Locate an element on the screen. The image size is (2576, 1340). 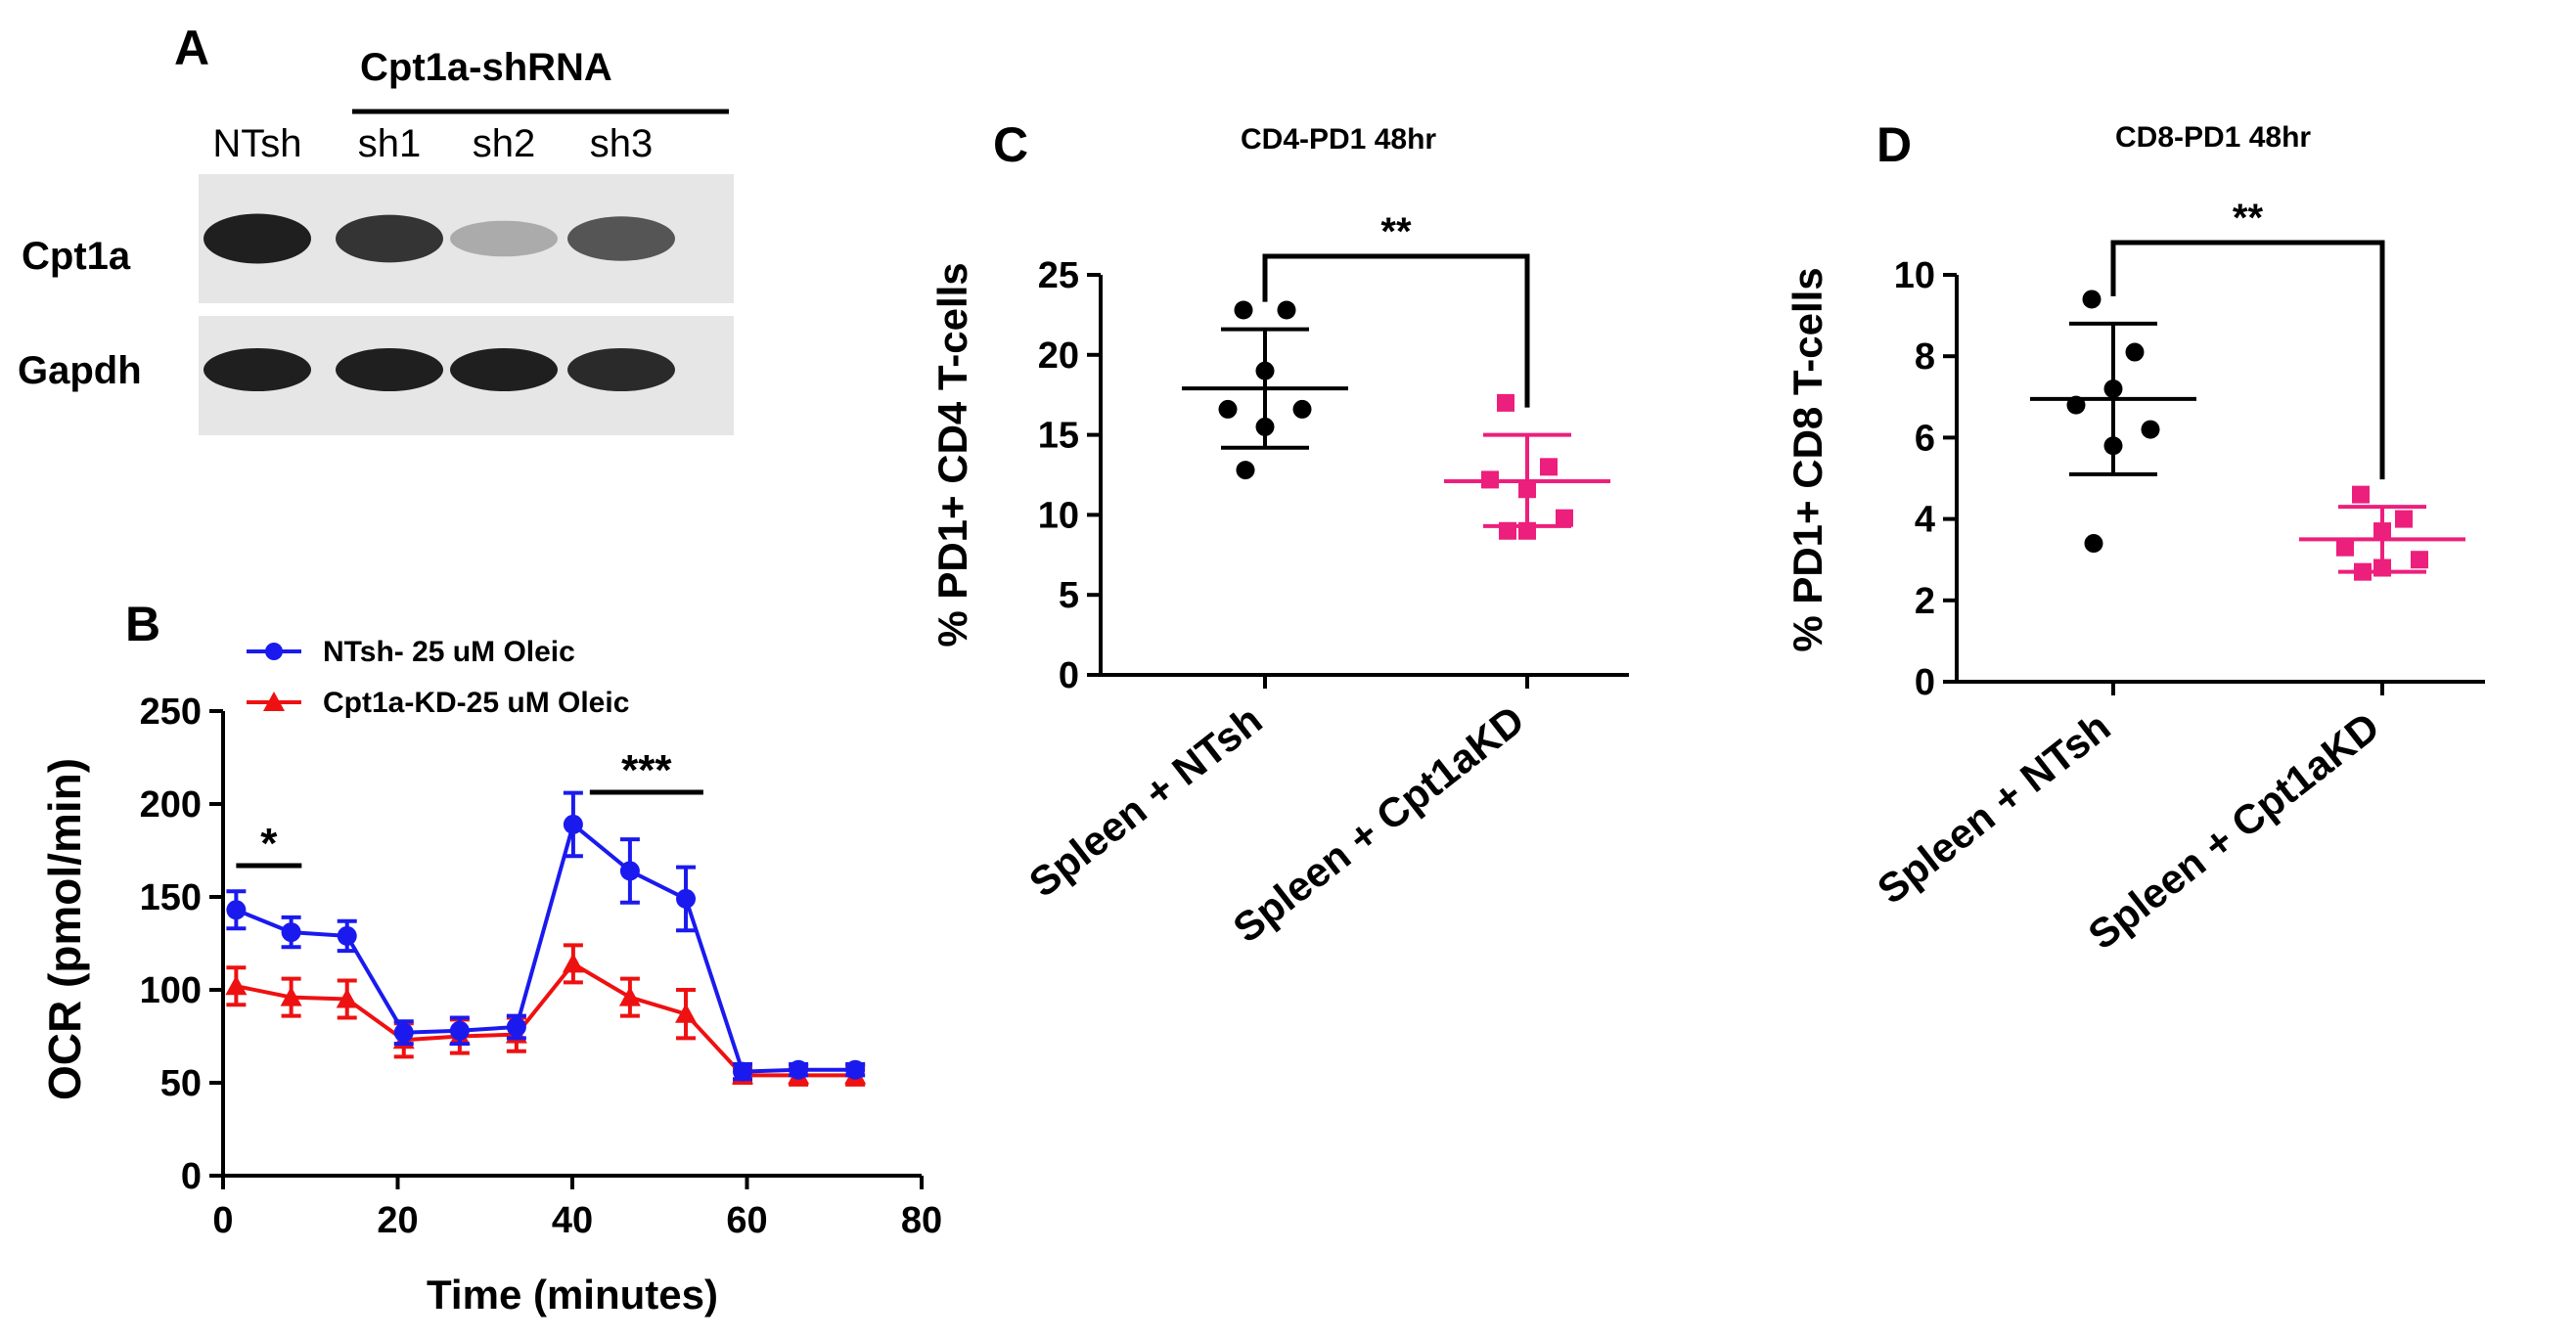
y-tick-label-b: 100 is located at coordinates (171, 990).